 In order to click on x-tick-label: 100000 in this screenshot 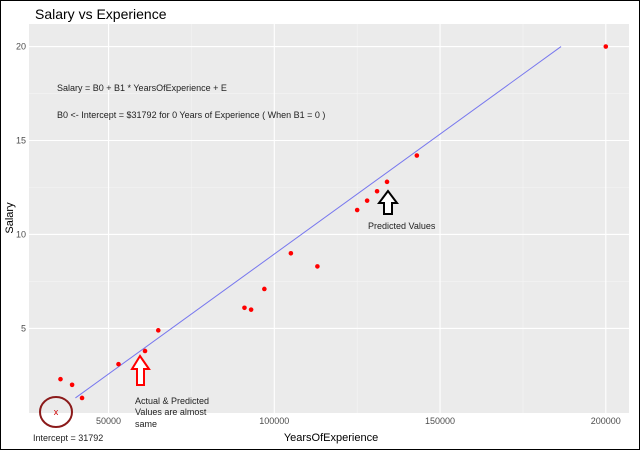, I will do `click(274, 421)`.